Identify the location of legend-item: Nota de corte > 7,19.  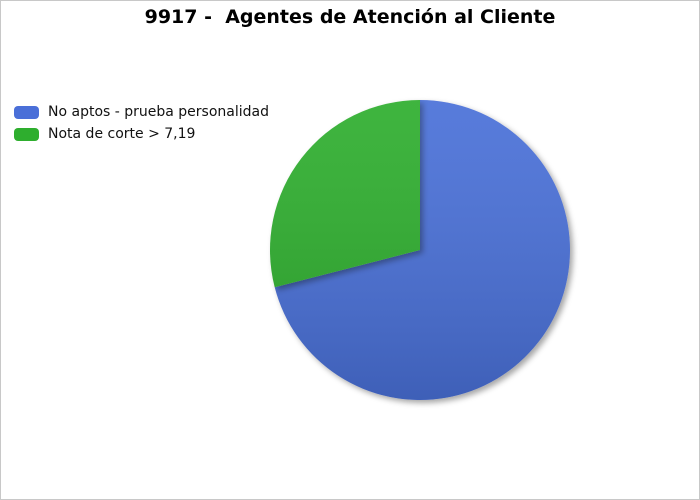
(141, 134).